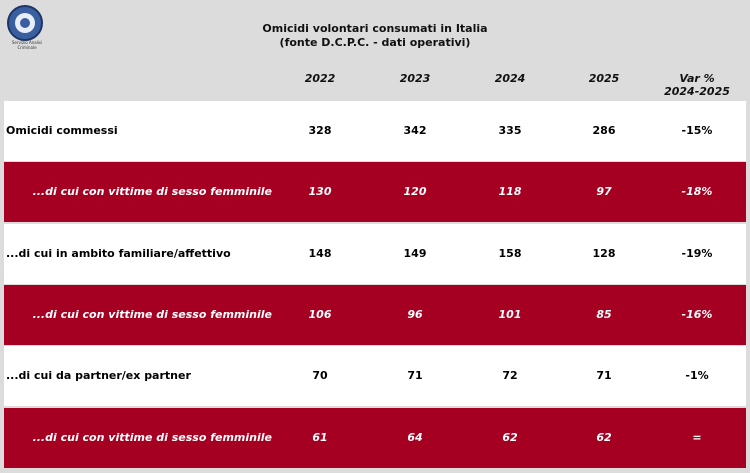 The height and width of the screenshot is (473, 750). Describe the element at coordinates (604, 314) in the screenshot. I see `cell: 85` at that location.